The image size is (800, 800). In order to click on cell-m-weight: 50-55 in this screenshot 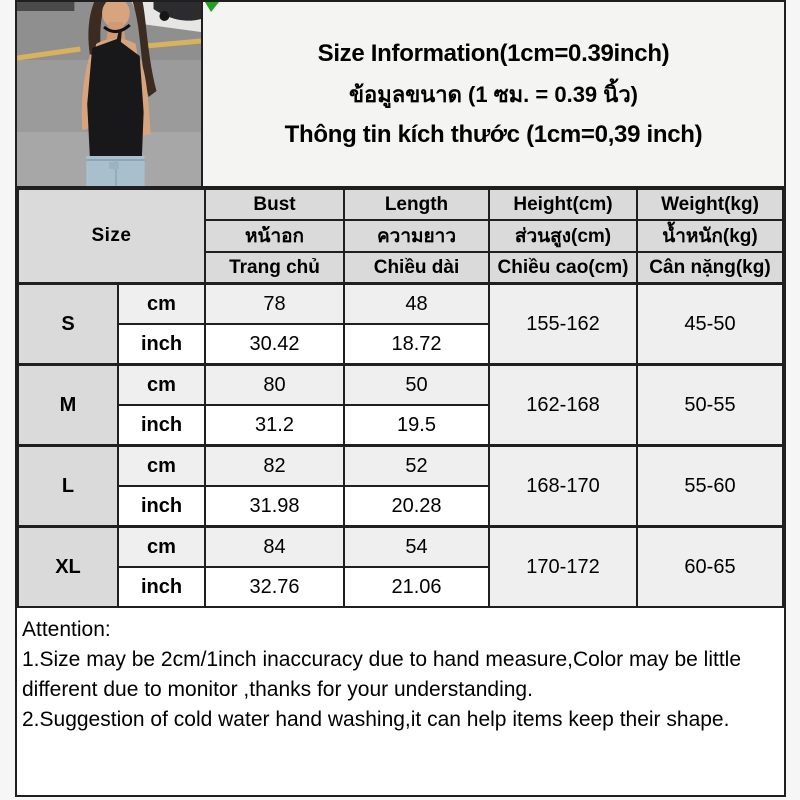, I will do `click(710, 405)`.